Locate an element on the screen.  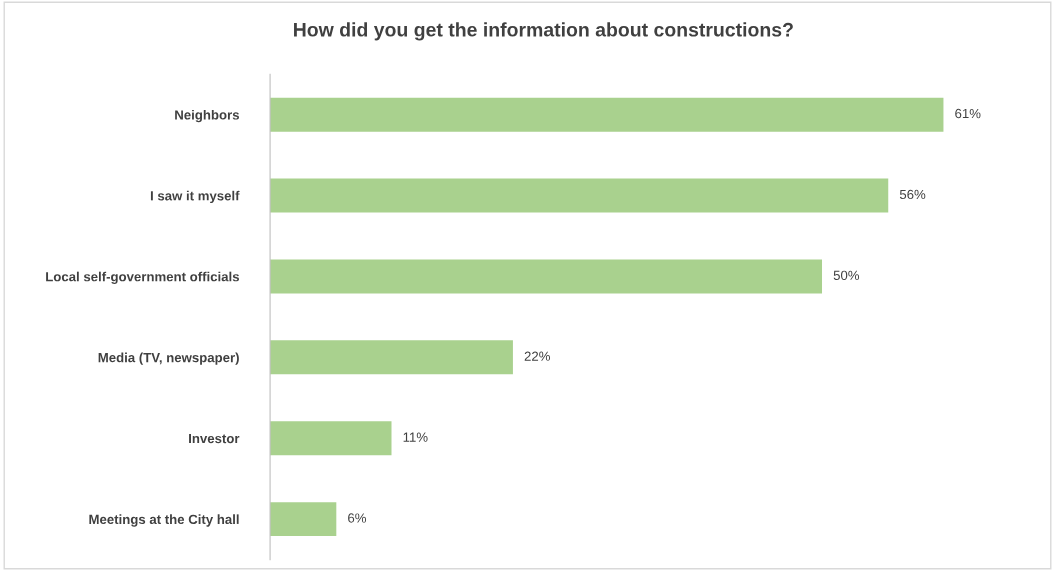
data-label: 22% is located at coordinates (537, 356).